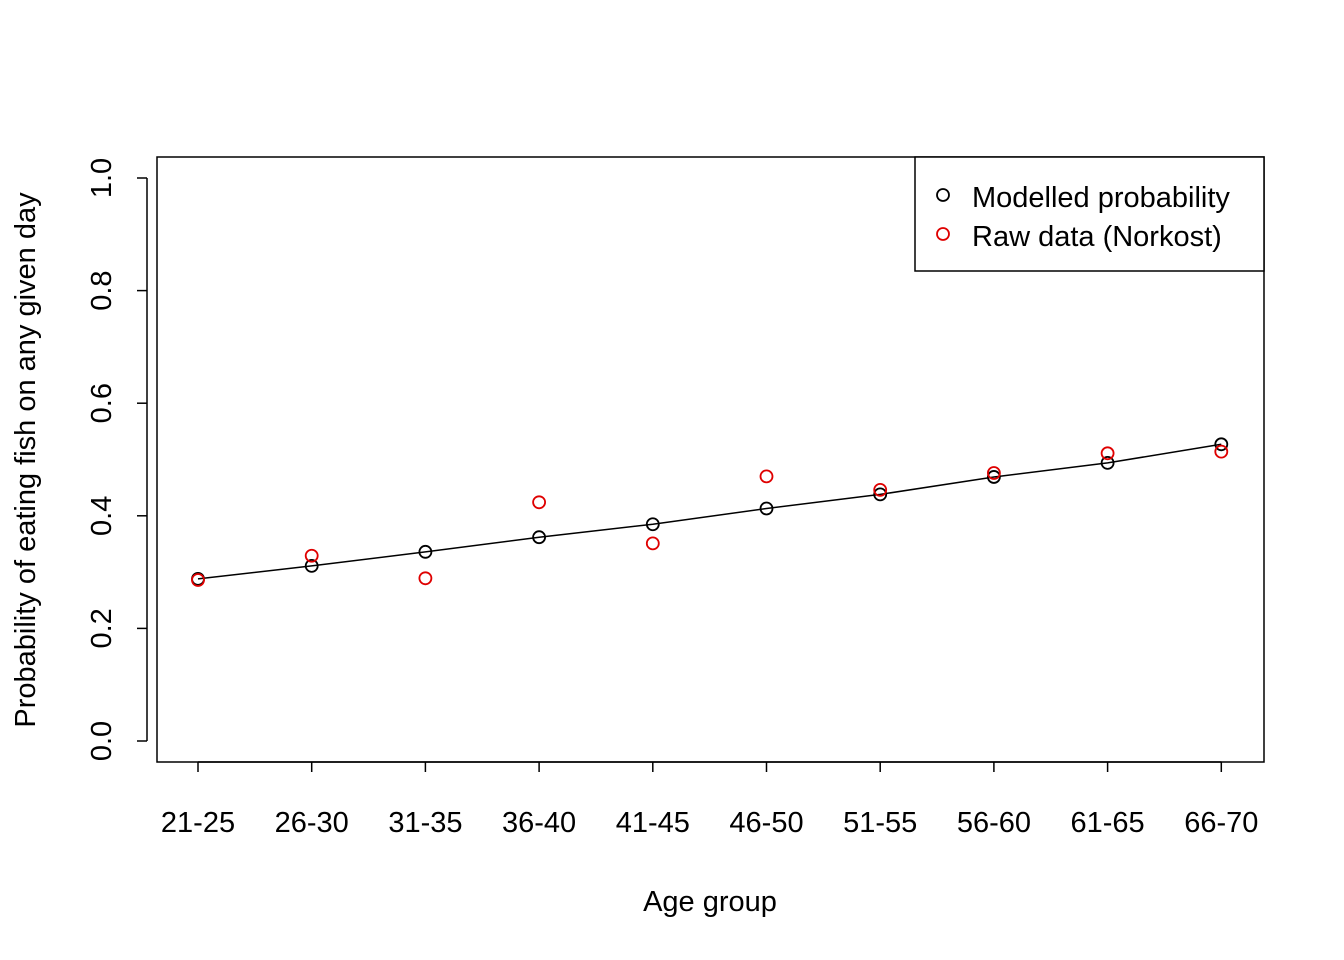  What do you see at coordinates (102, 628) in the screenshot?
I see `y-tick-label: 0.2` at bounding box center [102, 628].